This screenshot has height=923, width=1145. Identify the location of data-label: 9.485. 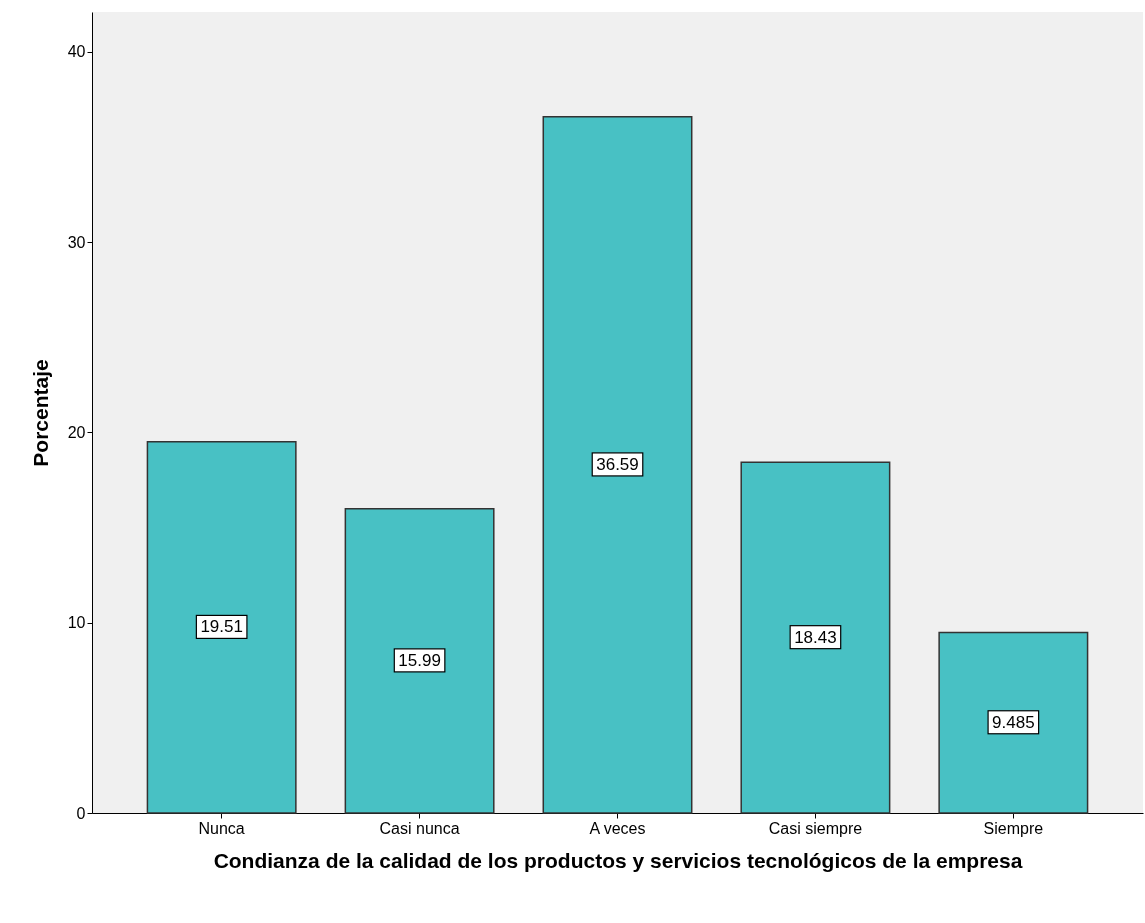
(1013, 722).